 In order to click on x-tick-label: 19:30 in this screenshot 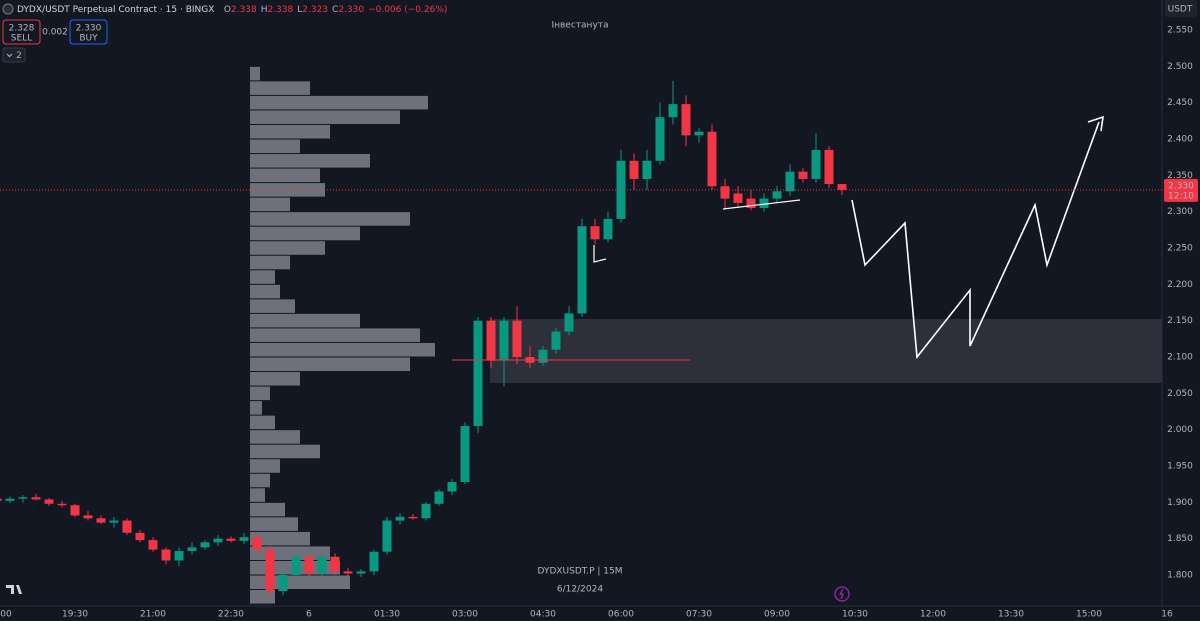, I will do `click(75, 615)`.